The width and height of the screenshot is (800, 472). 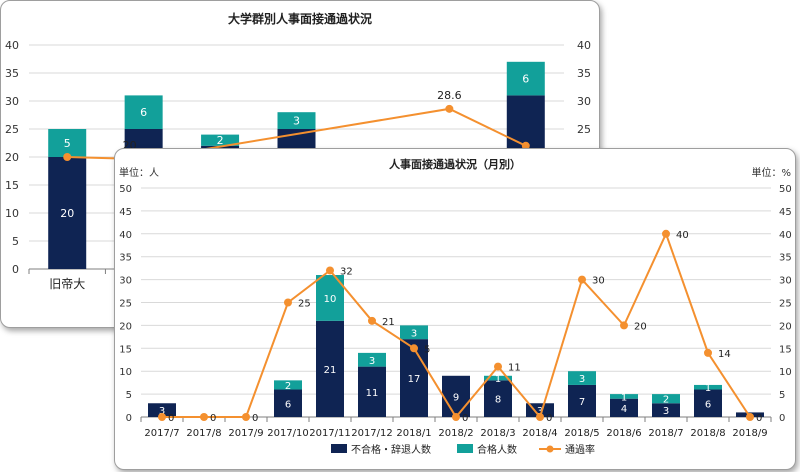 What do you see at coordinates (782, 418) in the screenshot?
I see `y2-tick-label: 0` at bounding box center [782, 418].